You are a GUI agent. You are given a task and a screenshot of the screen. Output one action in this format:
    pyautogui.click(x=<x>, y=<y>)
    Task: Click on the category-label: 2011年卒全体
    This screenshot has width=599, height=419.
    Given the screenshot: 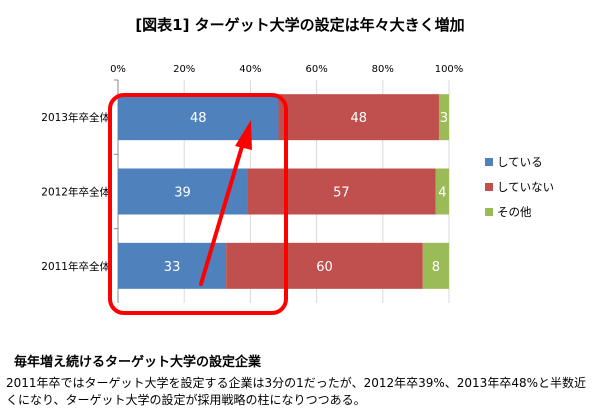 What is the action you would take?
    pyautogui.click(x=75, y=266)
    